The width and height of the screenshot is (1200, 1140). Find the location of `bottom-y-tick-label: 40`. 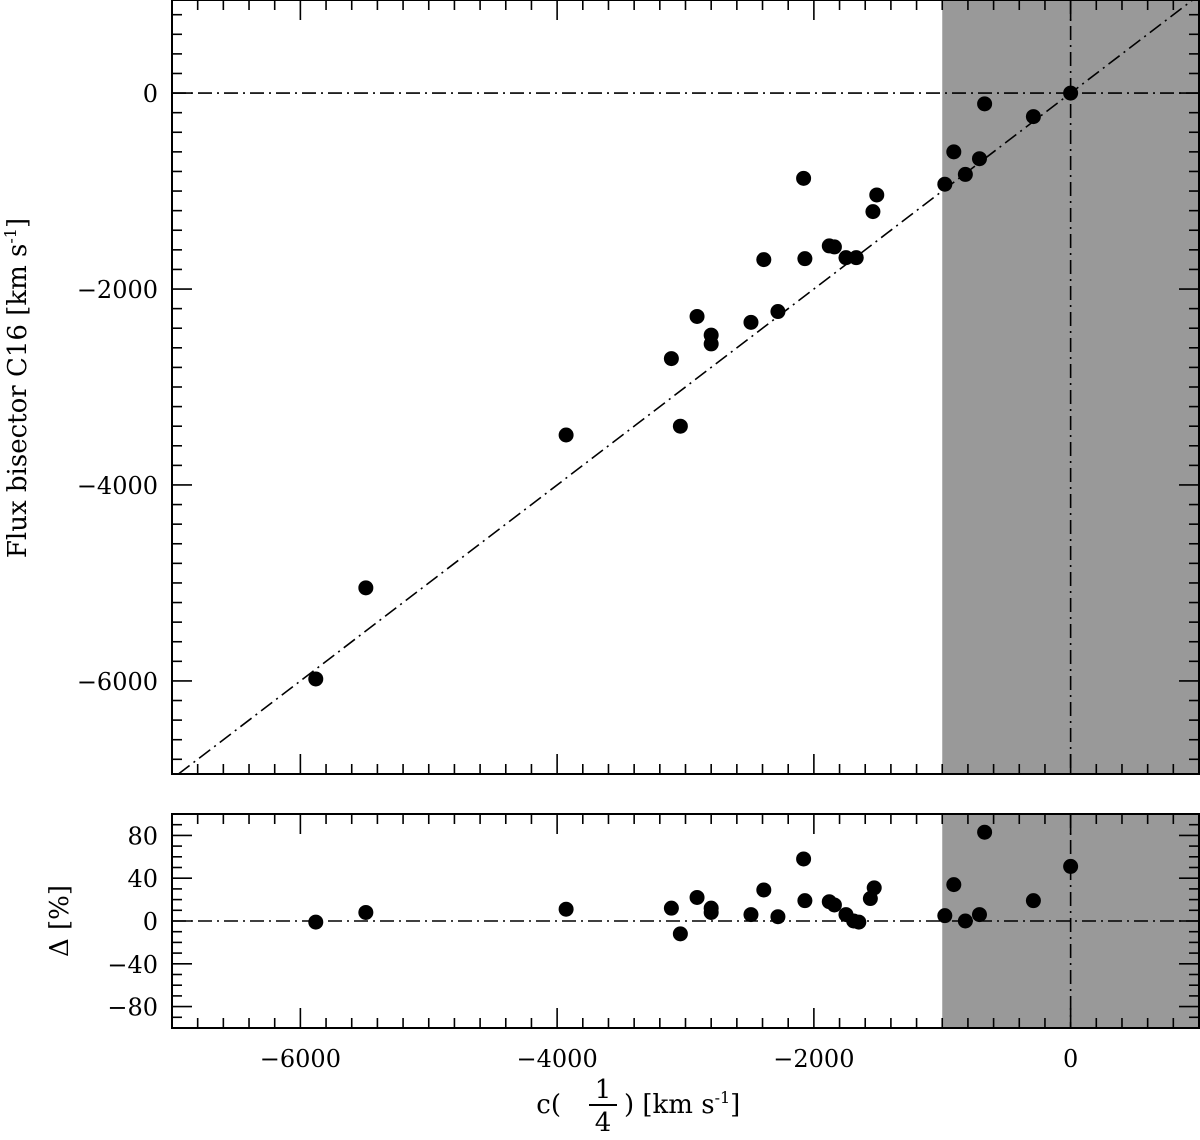

bottom-y-tick-label: 40 is located at coordinates (142, 879).